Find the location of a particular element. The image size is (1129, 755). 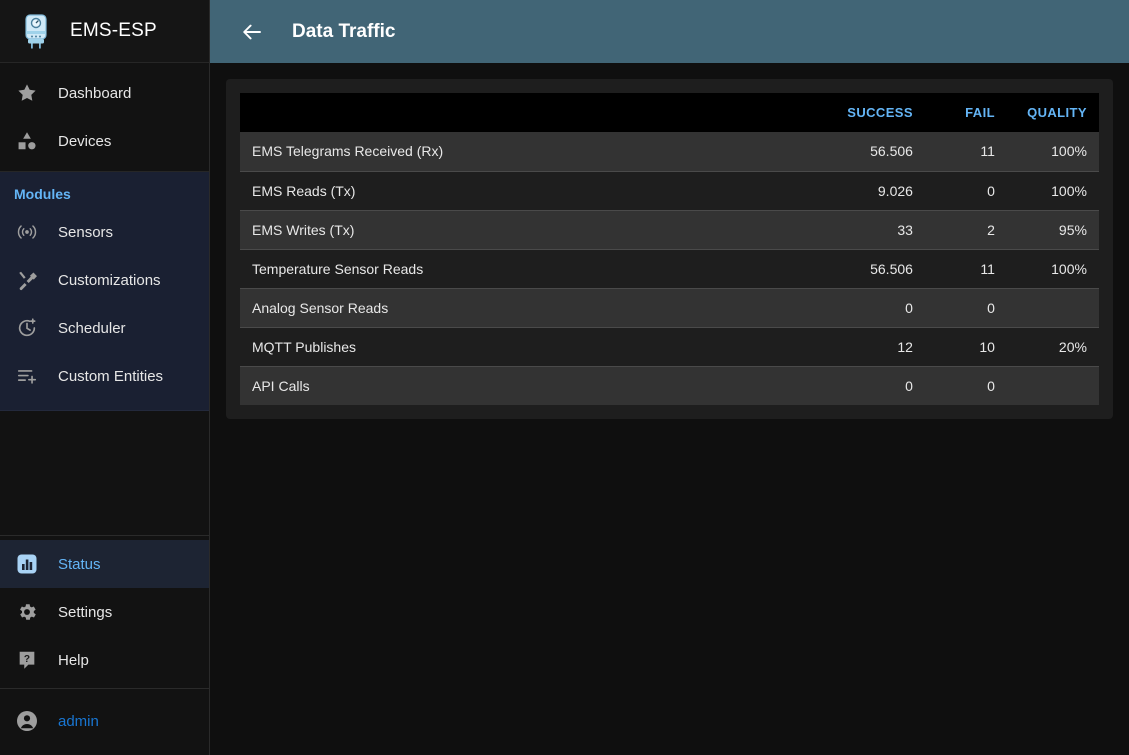

sidebar-item-scheduler: Scheduler is located at coordinates (104, 328).